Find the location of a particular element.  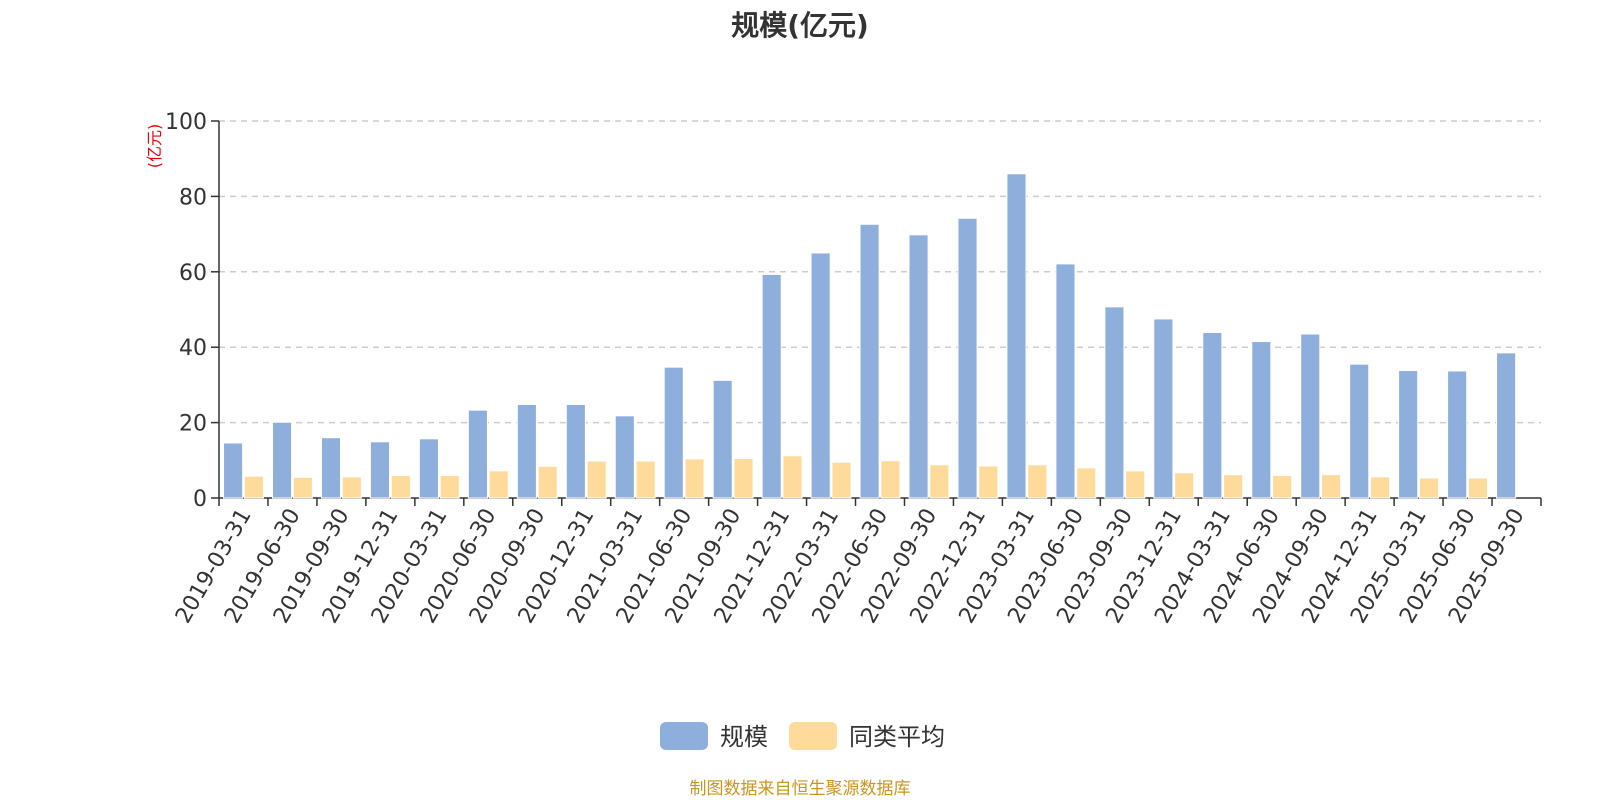

data-source-note: 制图数据来自恒生聚源数据库 is located at coordinates (800, 789).